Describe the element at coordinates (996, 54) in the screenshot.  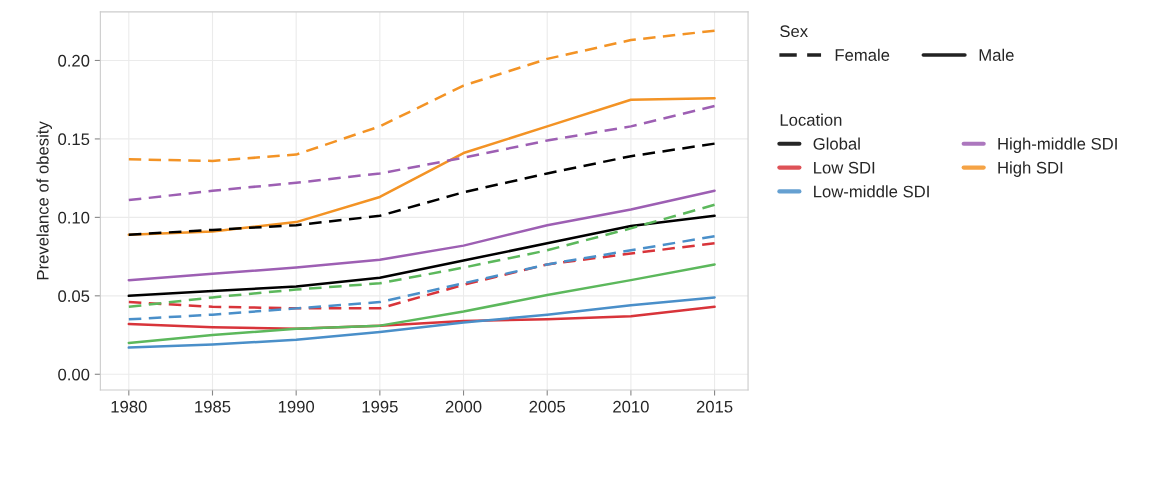
I see `text: Male` at that location.